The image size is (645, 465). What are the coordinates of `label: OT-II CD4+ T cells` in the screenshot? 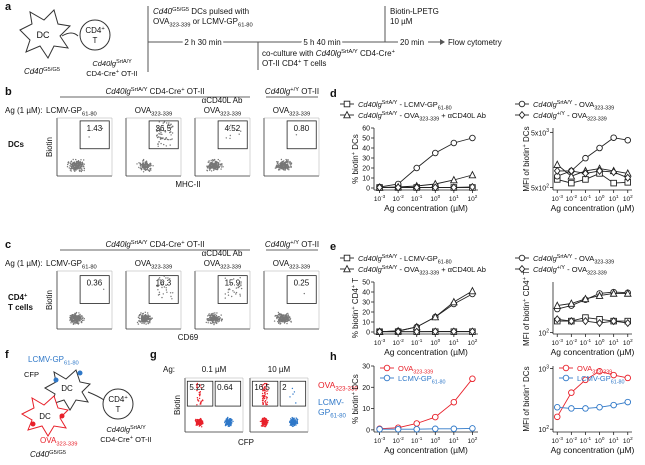 It's located at (294, 63).